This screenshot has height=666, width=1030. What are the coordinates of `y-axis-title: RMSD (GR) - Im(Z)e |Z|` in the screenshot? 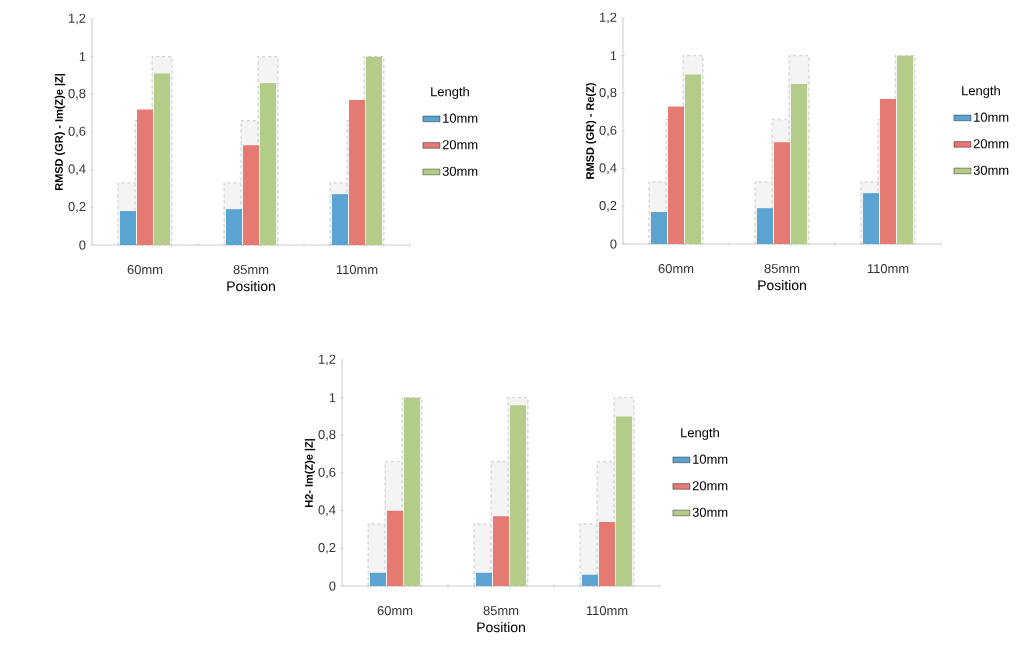 It's located at (60, 132).